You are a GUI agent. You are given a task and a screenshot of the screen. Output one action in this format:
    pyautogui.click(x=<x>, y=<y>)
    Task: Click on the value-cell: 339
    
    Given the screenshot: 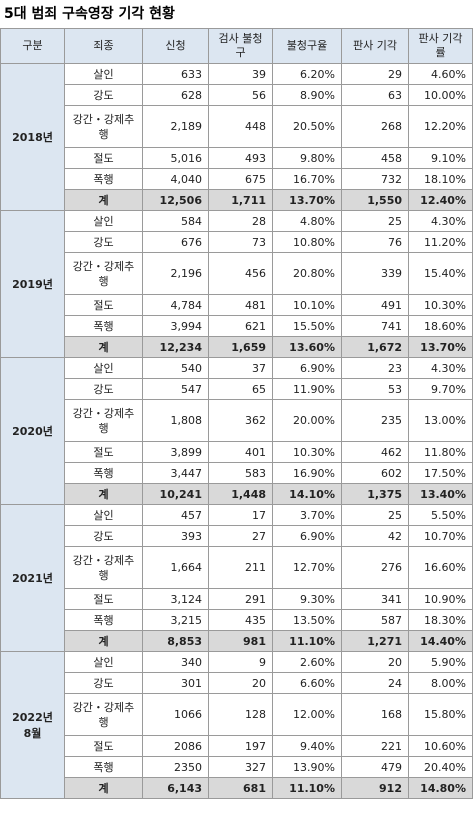 What is the action you would take?
    pyautogui.click(x=375, y=273)
    